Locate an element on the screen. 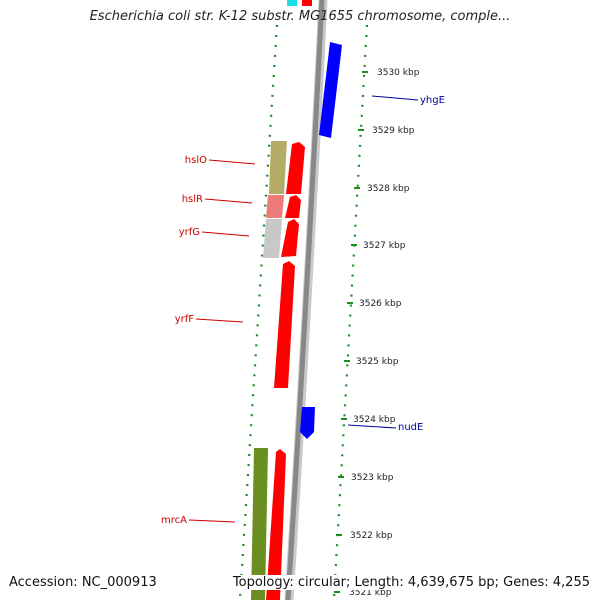  gene-label-yhgE: yhgE is located at coordinates (432, 100).